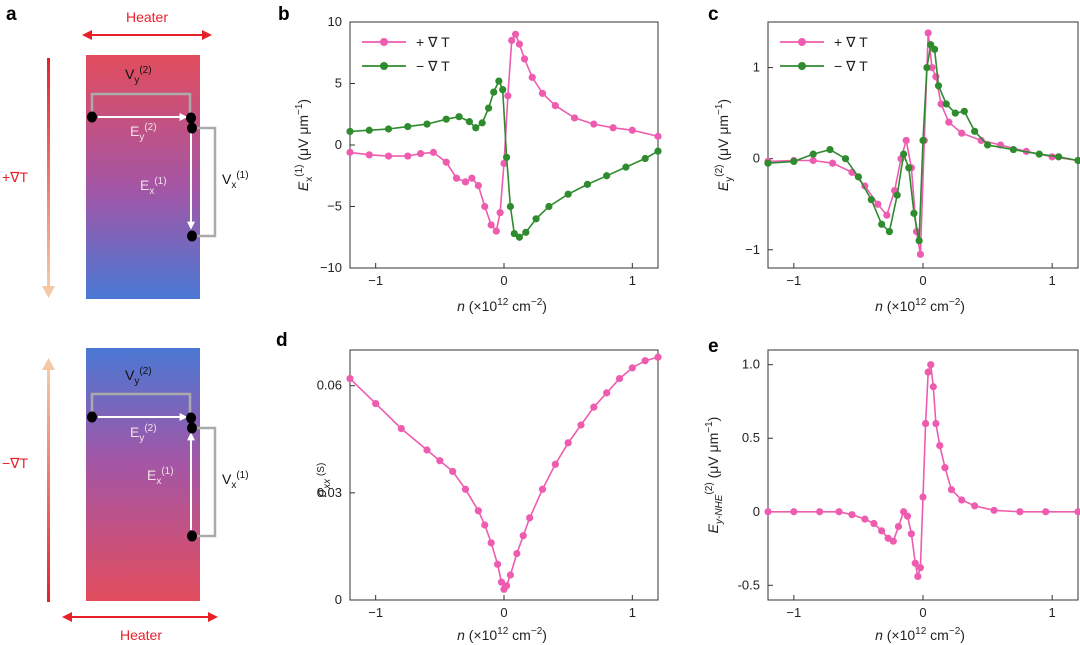  Describe the element at coordinates (303, 186) in the screenshot. I see `ylabel-b-var: E` at that location.